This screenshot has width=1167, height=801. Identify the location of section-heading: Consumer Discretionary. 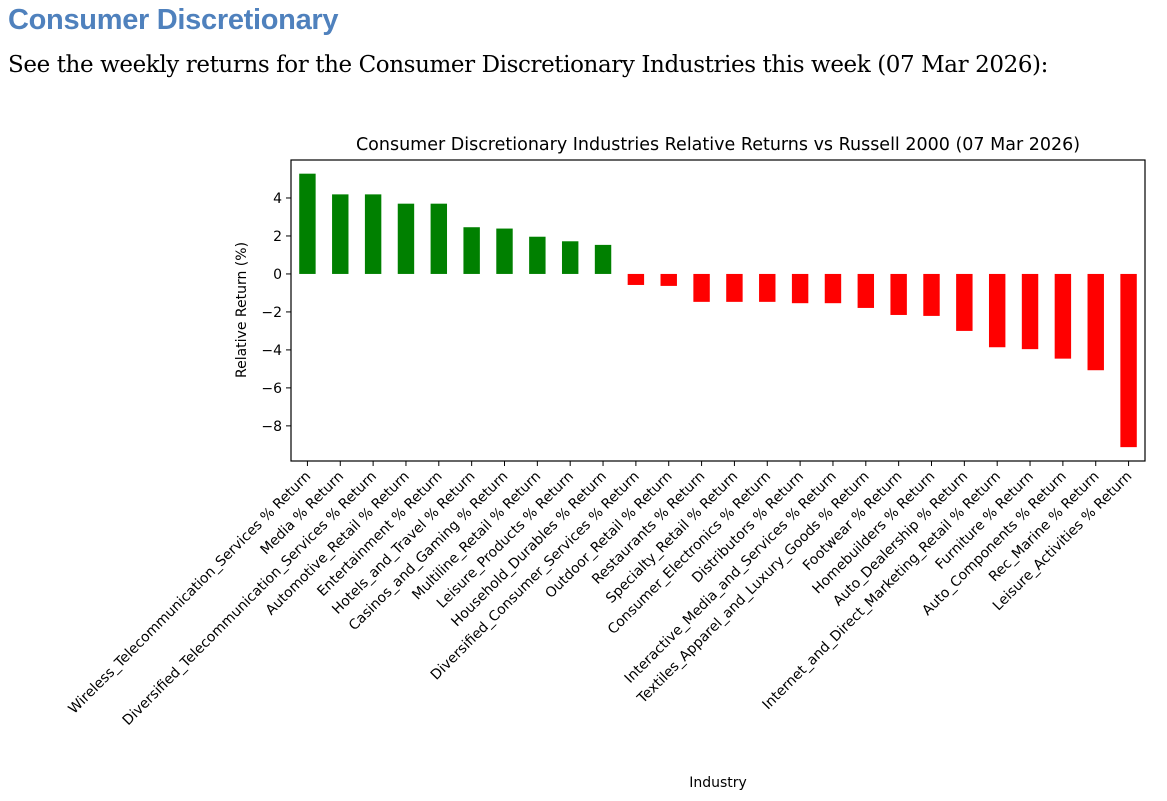
(173, 20).